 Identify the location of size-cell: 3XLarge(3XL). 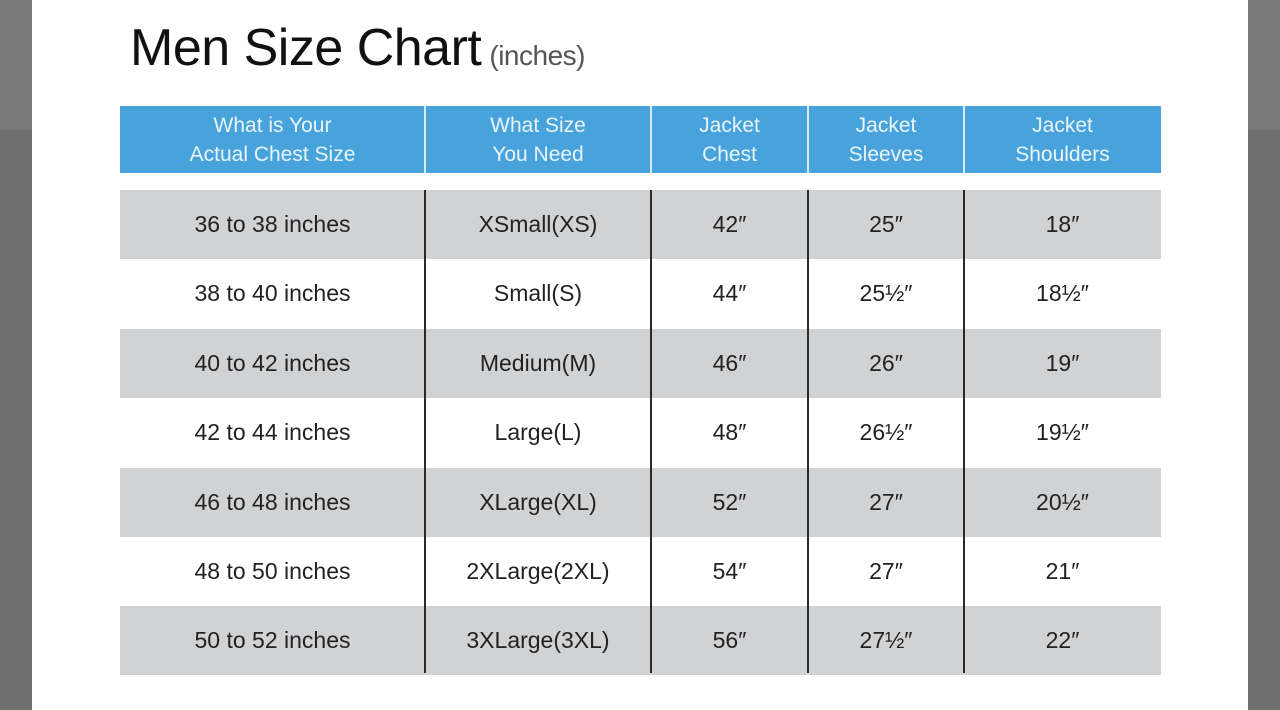
(538, 640).